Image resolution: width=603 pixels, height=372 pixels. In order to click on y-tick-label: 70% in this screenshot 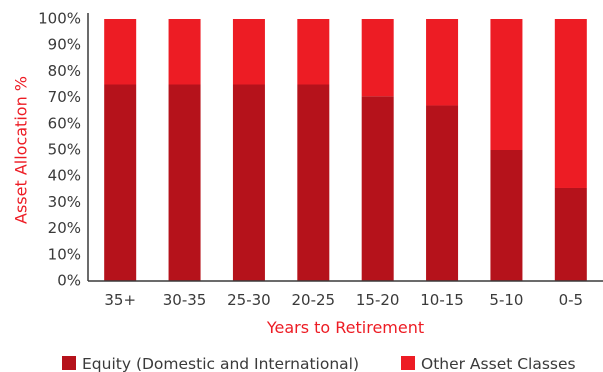, I will do `click(64, 97)`.